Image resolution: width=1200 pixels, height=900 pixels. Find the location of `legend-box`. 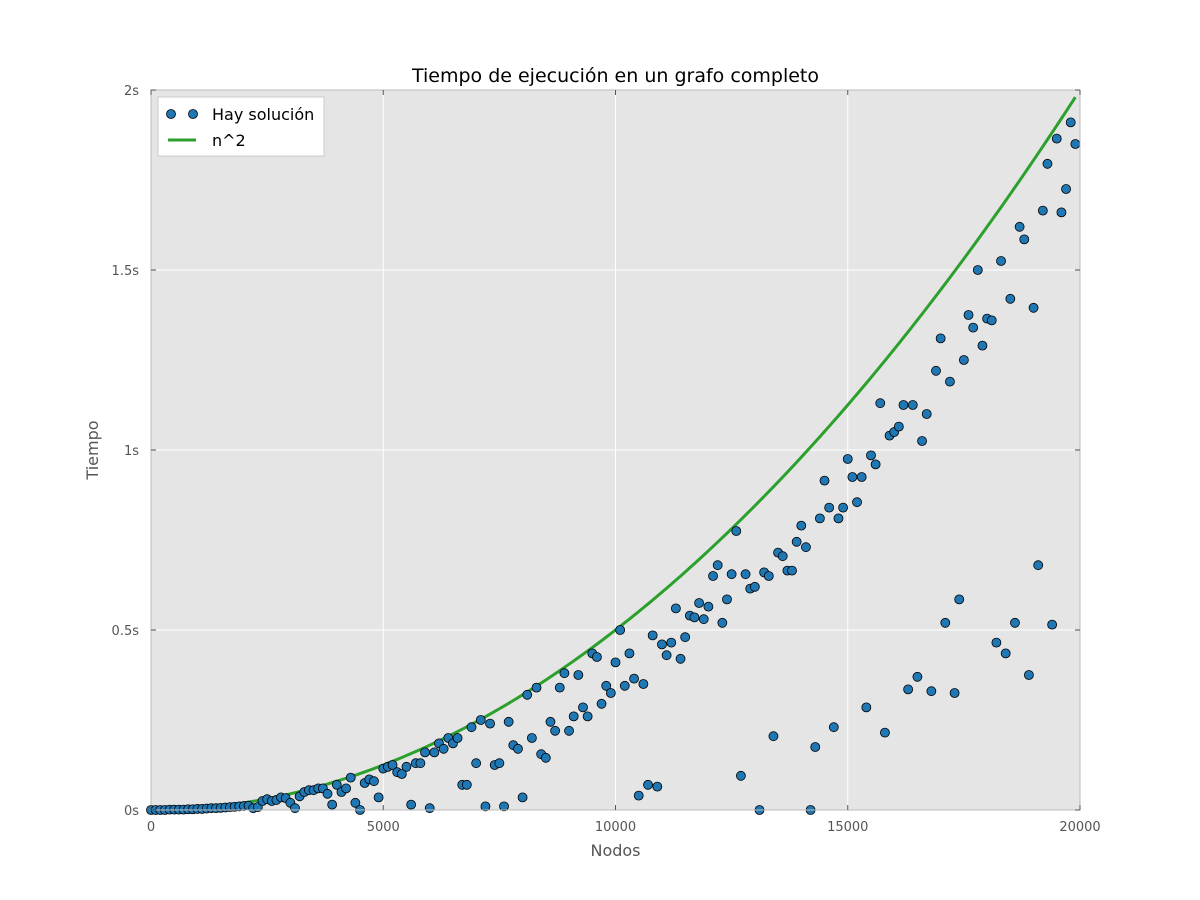

legend-box is located at coordinates (241, 126).